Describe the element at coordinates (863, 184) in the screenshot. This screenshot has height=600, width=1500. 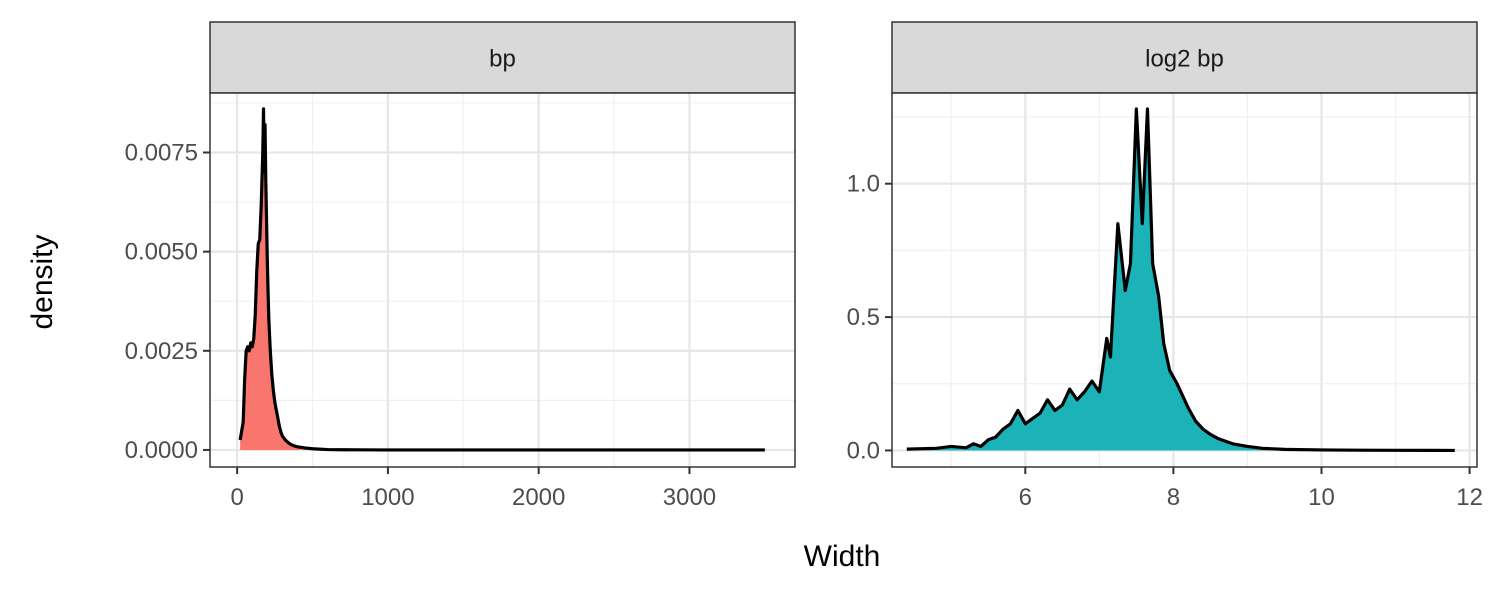
I see `y-tick-label: 1.0` at that location.